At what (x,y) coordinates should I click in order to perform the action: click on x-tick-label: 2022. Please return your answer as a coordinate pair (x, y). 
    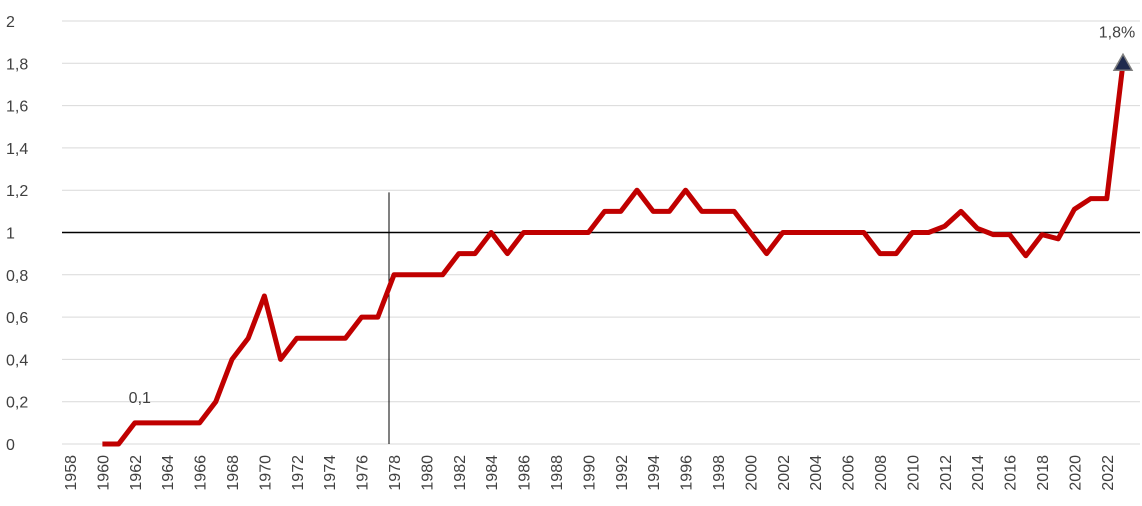
    Looking at the image, I should click on (1108, 473).